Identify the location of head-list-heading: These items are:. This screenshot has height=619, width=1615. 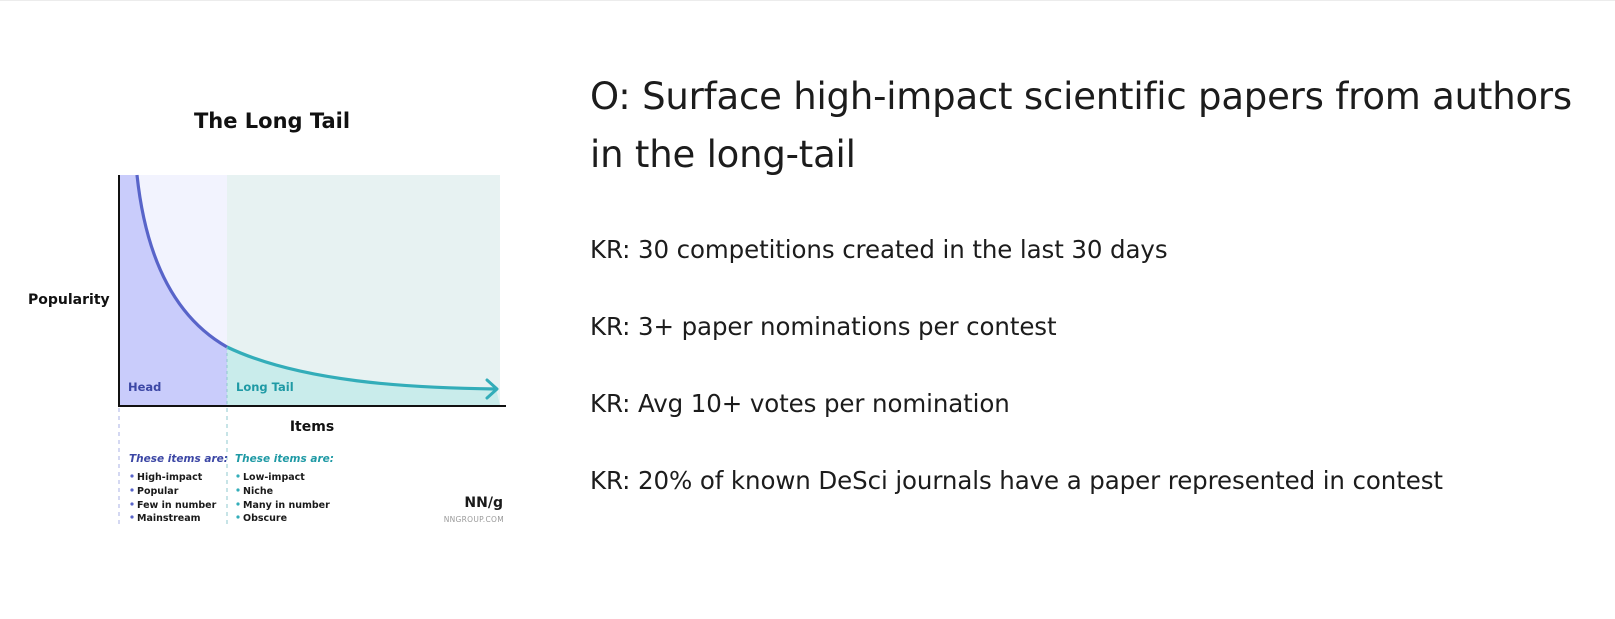
(178, 459).